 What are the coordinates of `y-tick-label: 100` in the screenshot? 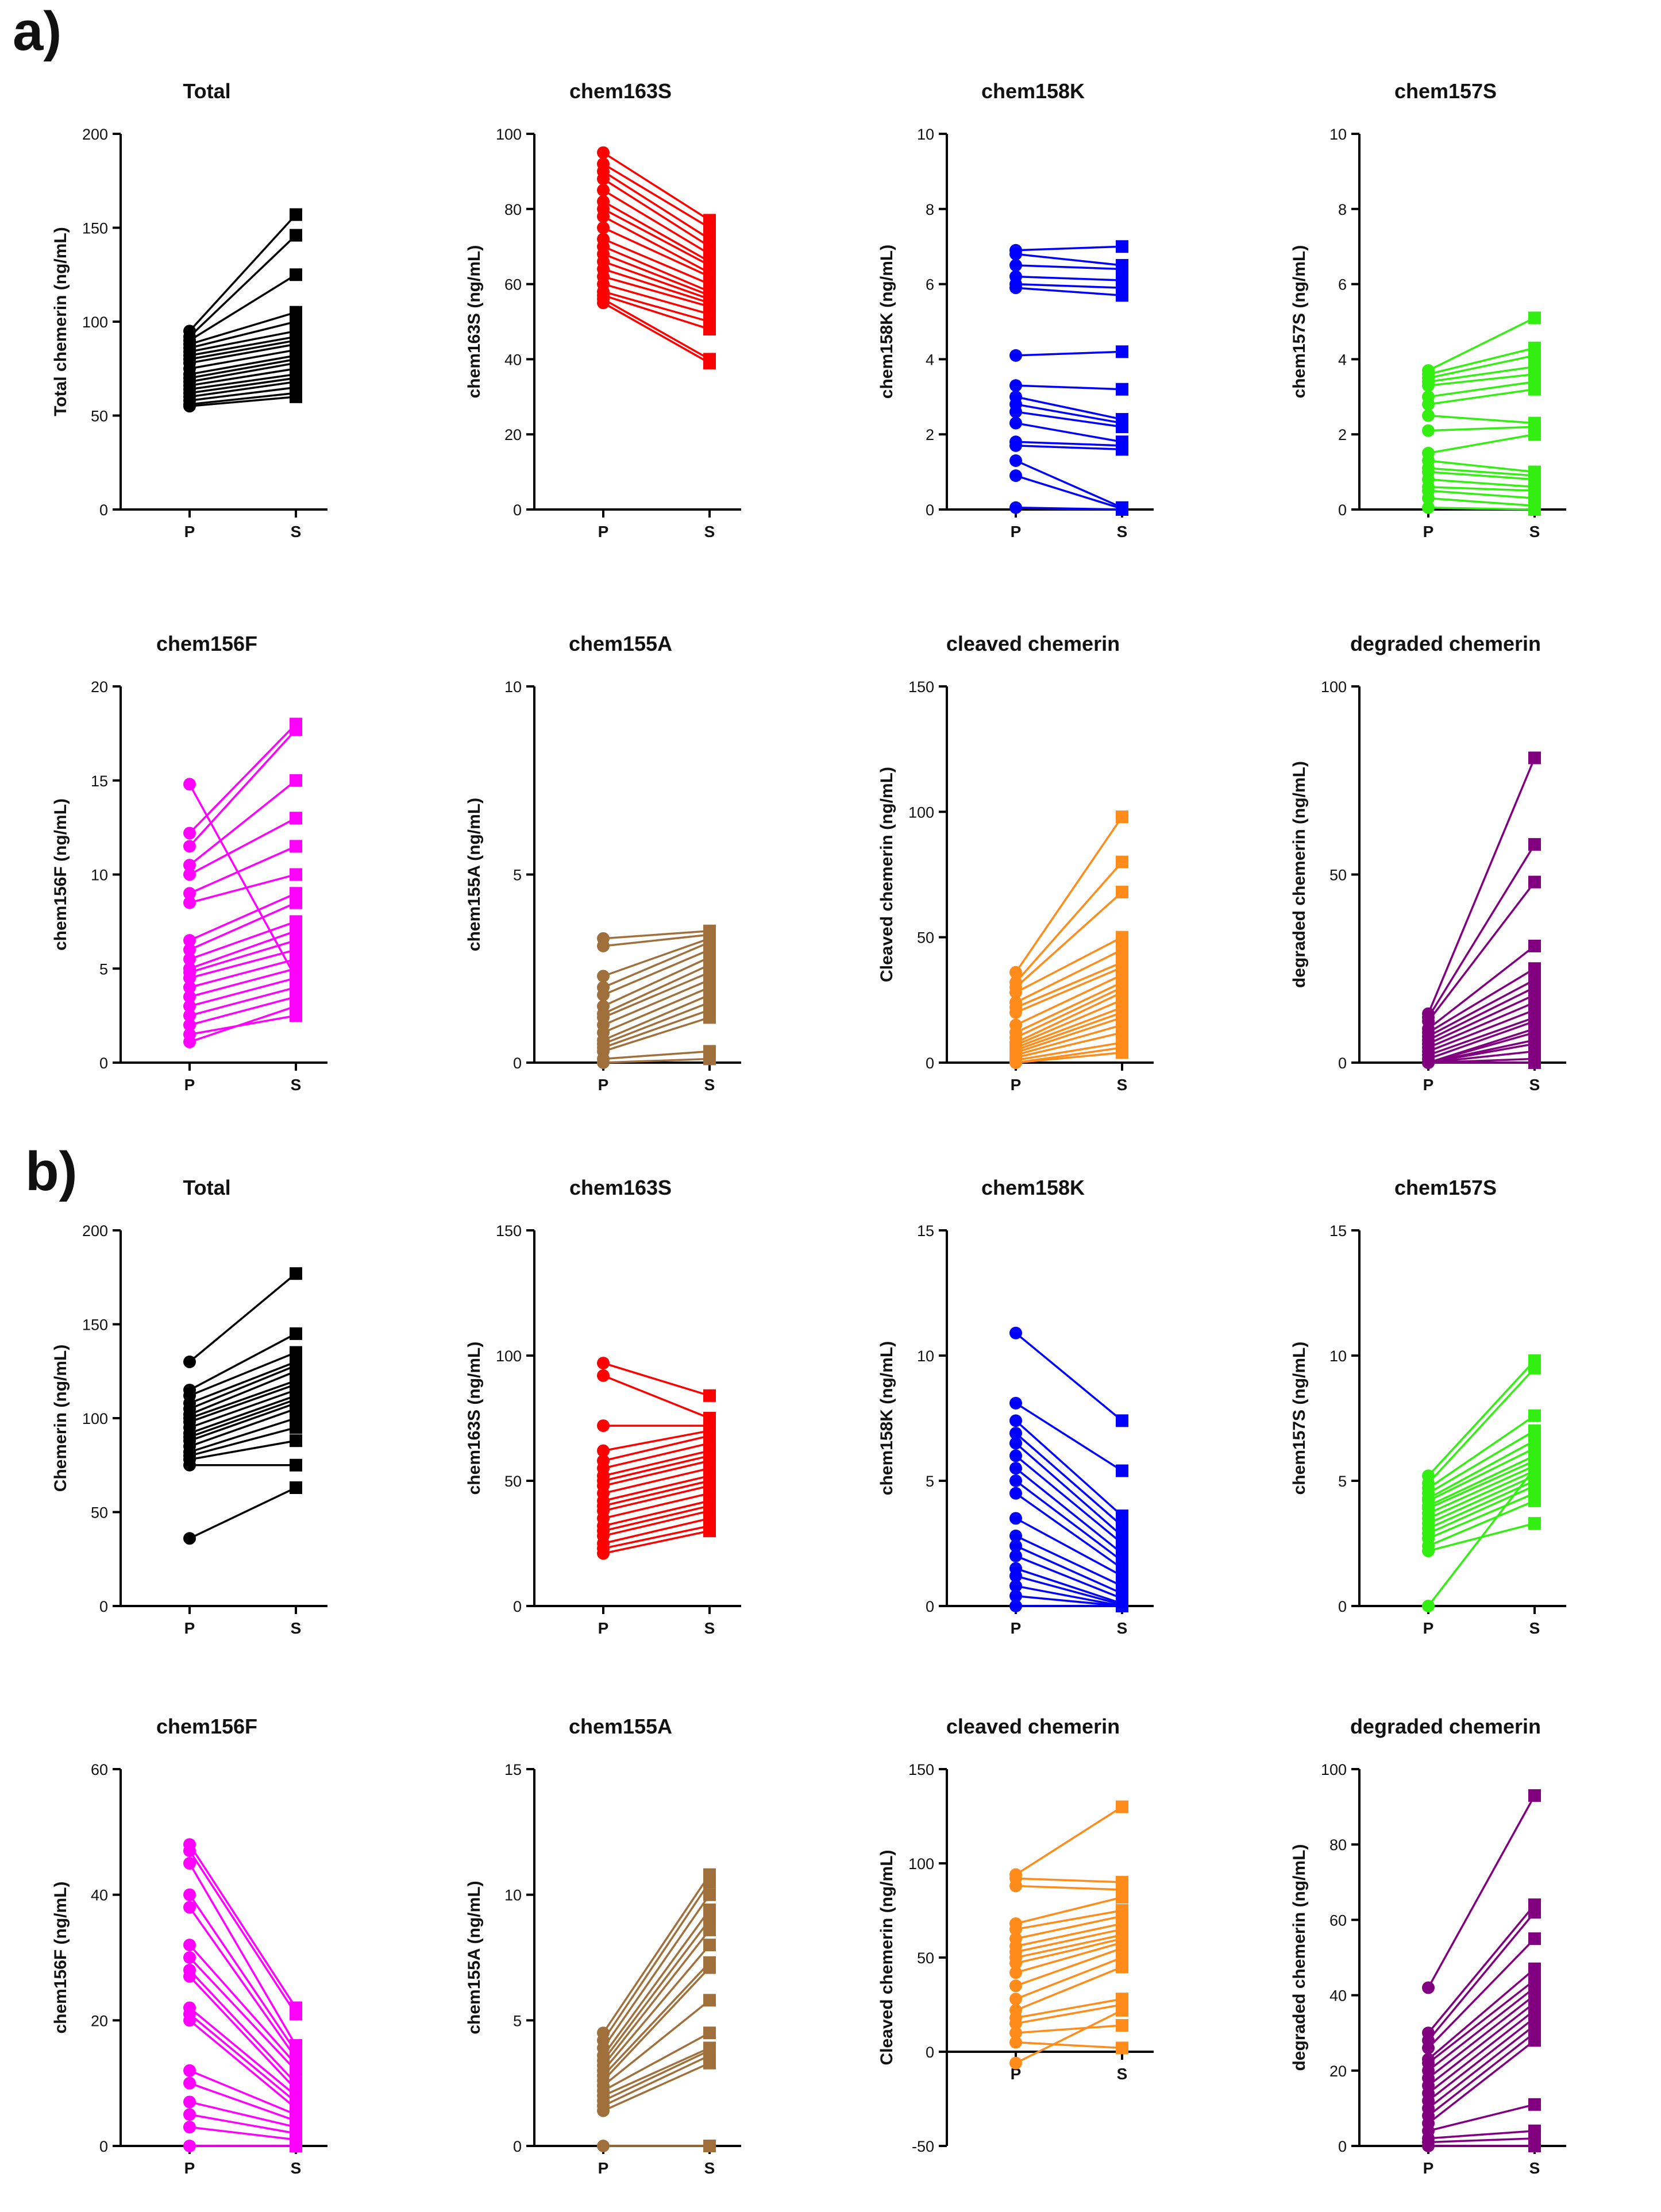 It's located at (1334, 1769).